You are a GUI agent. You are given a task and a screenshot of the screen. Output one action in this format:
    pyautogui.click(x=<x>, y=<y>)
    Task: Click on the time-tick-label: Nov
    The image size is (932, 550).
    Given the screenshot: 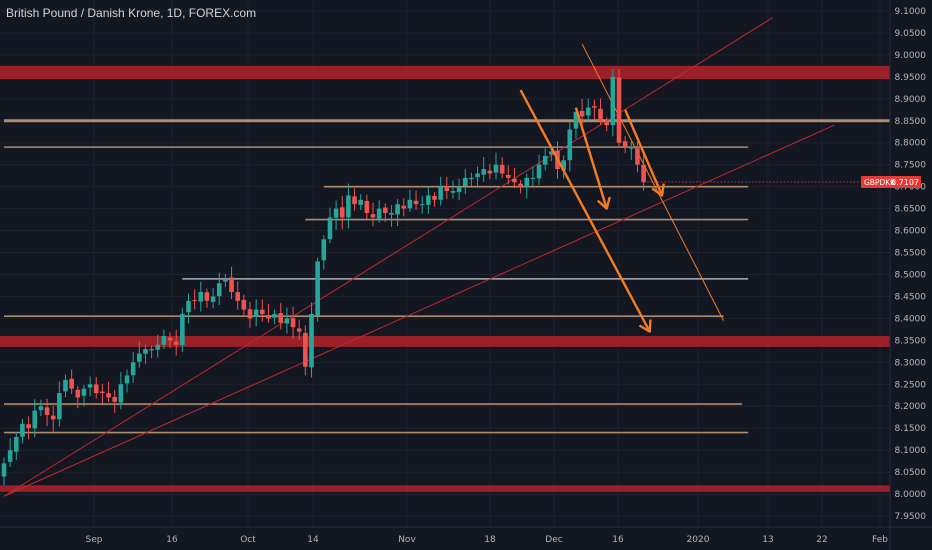 What is the action you would take?
    pyautogui.click(x=407, y=540)
    